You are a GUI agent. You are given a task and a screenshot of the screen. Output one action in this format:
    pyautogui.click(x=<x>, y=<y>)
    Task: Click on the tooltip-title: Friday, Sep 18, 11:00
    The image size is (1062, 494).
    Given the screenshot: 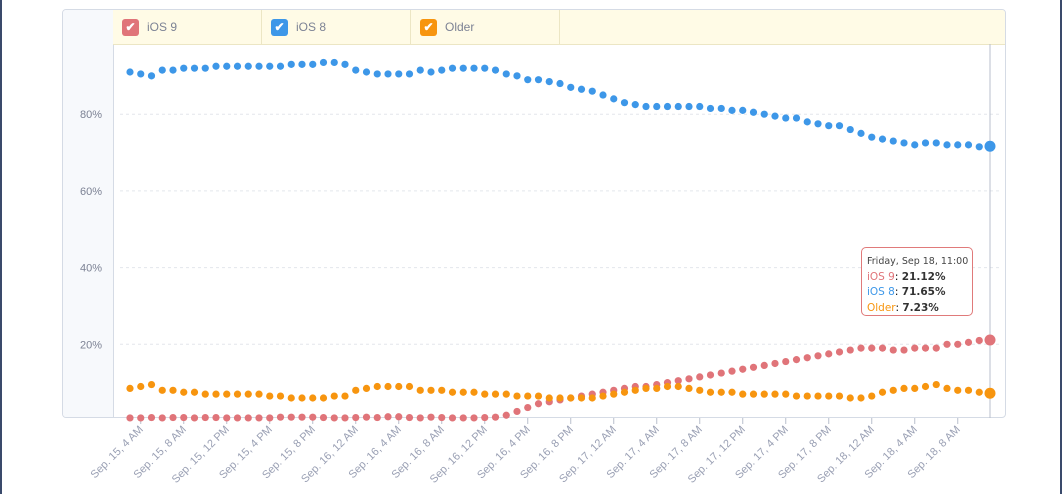 What is the action you would take?
    pyautogui.click(x=918, y=261)
    